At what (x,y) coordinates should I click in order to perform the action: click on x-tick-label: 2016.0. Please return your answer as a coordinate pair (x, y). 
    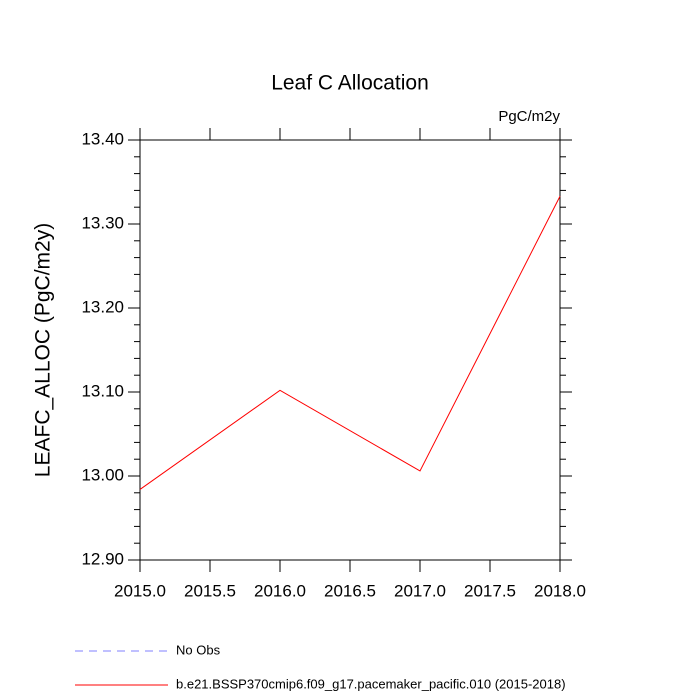
    Looking at the image, I should click on (280, 590).